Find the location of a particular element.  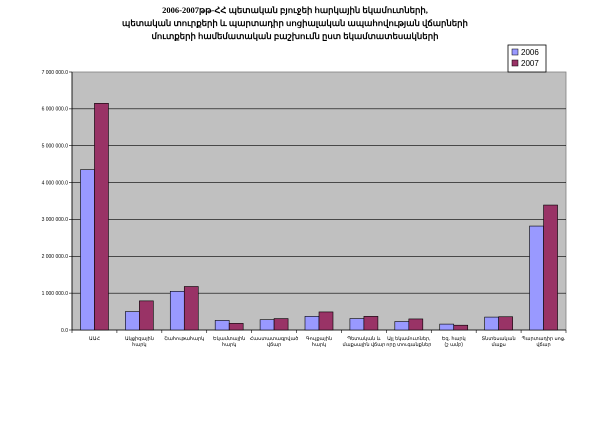

legend-swatch-2007 is located at coordinates (515, 63).